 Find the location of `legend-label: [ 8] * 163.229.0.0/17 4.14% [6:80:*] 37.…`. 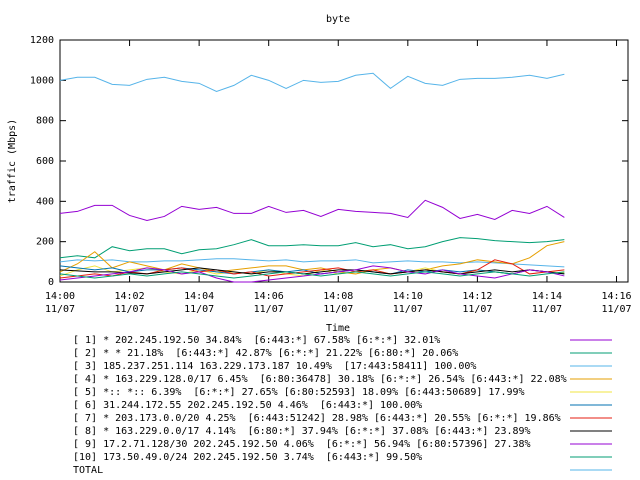

legend-label: [ 8] * 163.229.0.0/17 4.14% [6:80:*] 37.… is located at coordinates (302, 431).